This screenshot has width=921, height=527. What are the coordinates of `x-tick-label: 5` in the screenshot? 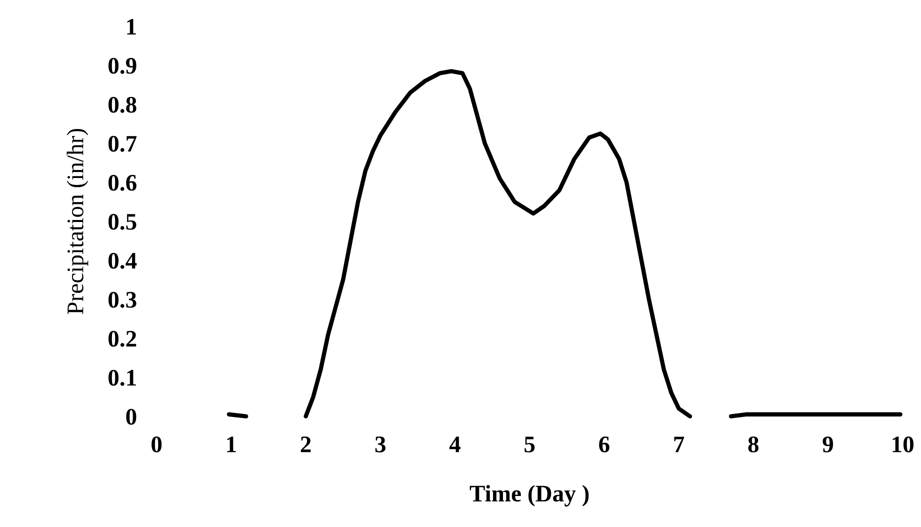 It's located at (529, 444).